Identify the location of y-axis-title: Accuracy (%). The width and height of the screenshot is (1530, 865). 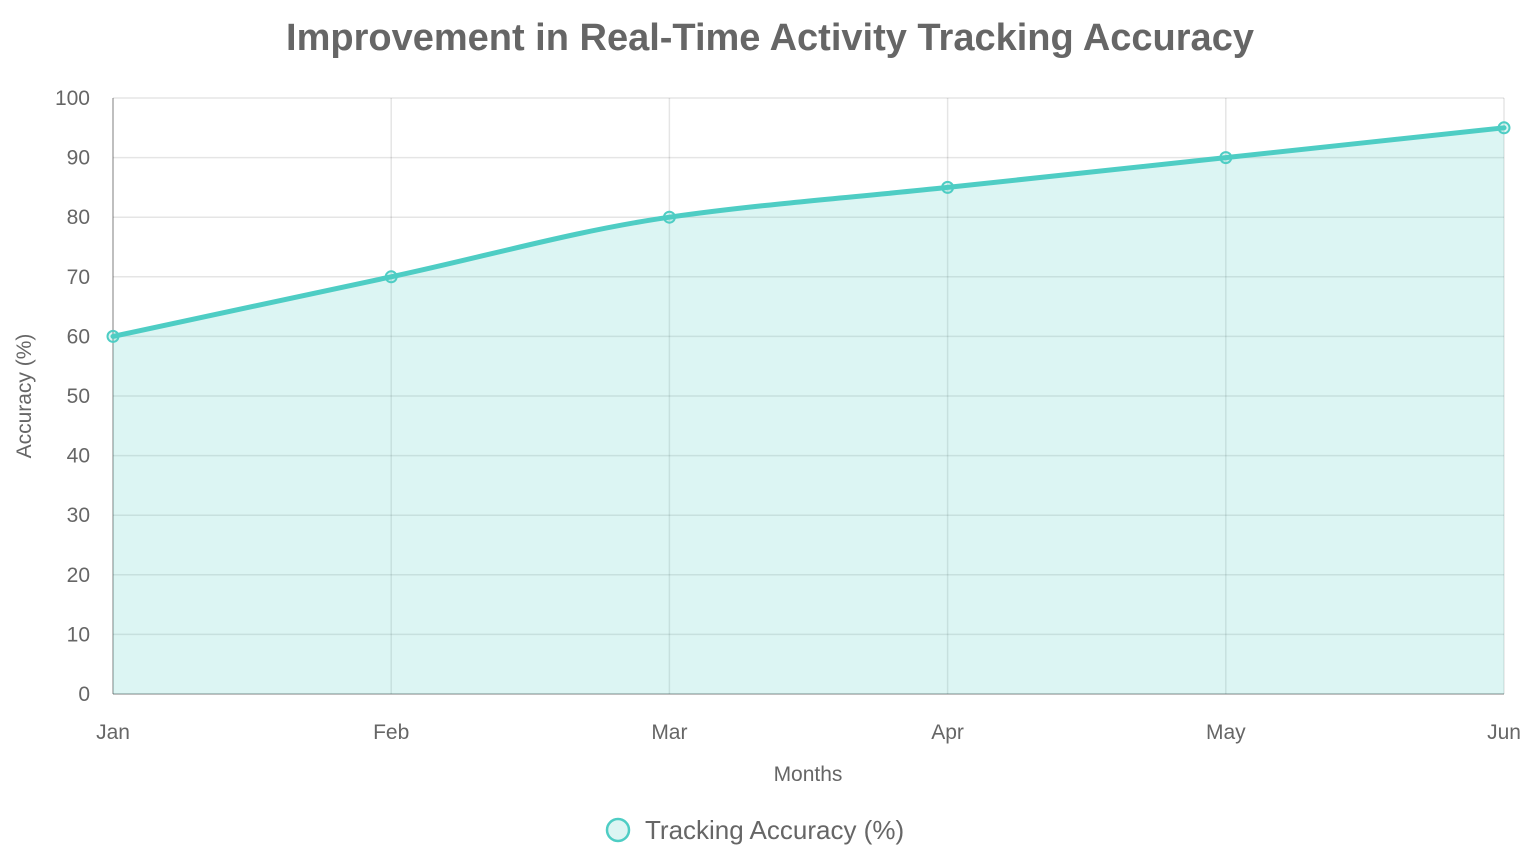
(24, 396).